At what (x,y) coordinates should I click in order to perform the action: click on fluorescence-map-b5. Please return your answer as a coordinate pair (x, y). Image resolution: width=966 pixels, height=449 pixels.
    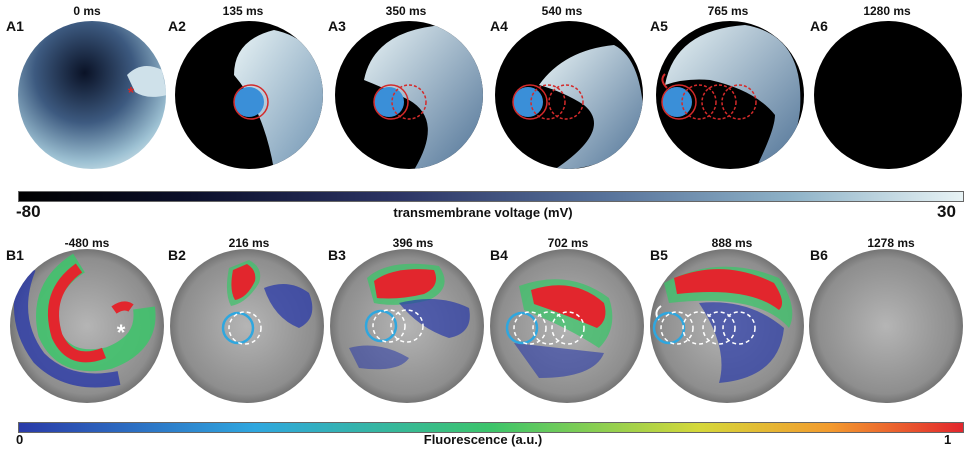
    Looking at the image, I should click on (727, 326).